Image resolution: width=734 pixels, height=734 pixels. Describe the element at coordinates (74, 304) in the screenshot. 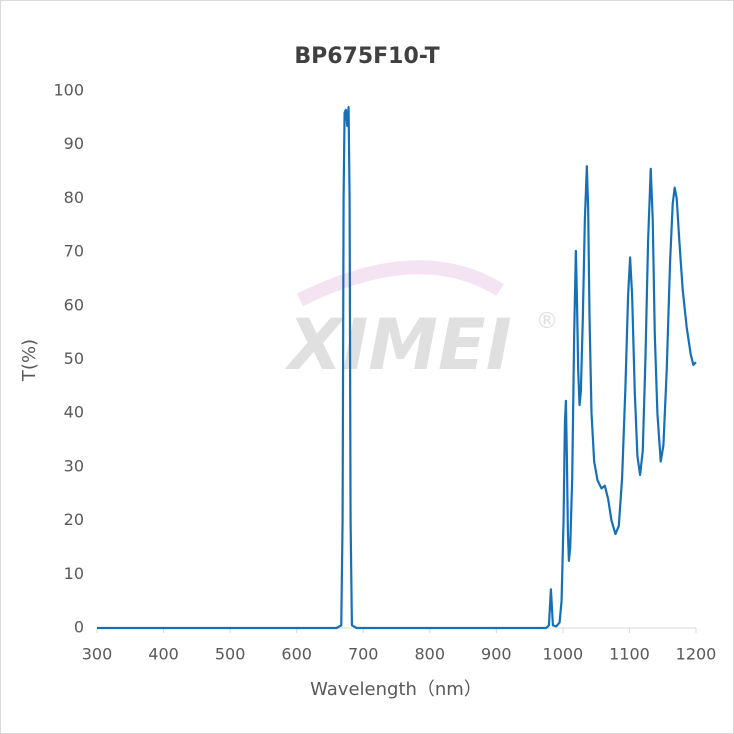

I see `y-tick-label: 60` at that location.